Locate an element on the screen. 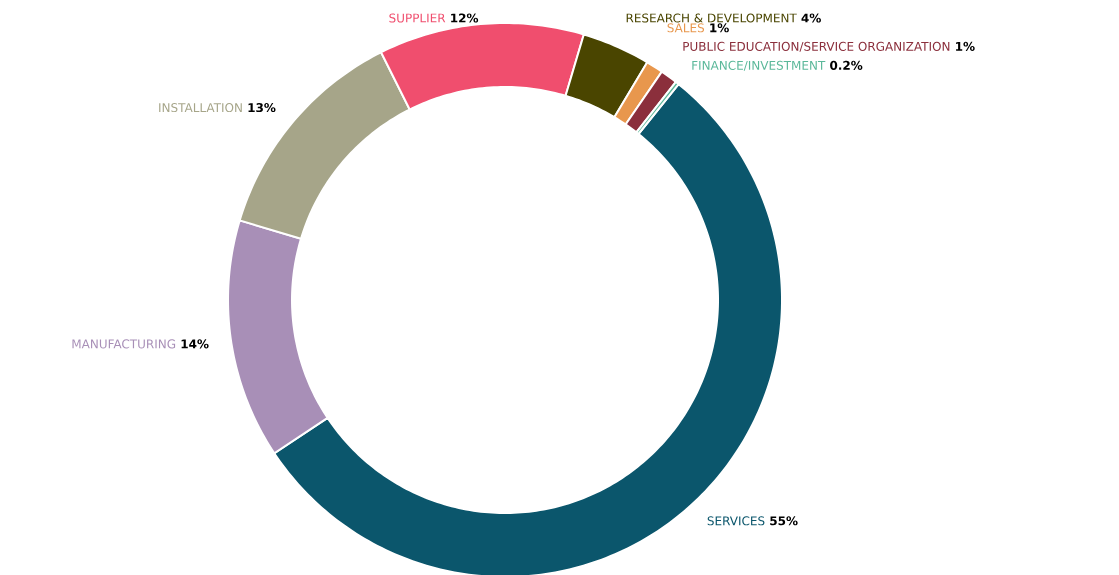 The image size is (1119, 575). slice-label: MANUFACTURING is located at coordinates (124, 344).